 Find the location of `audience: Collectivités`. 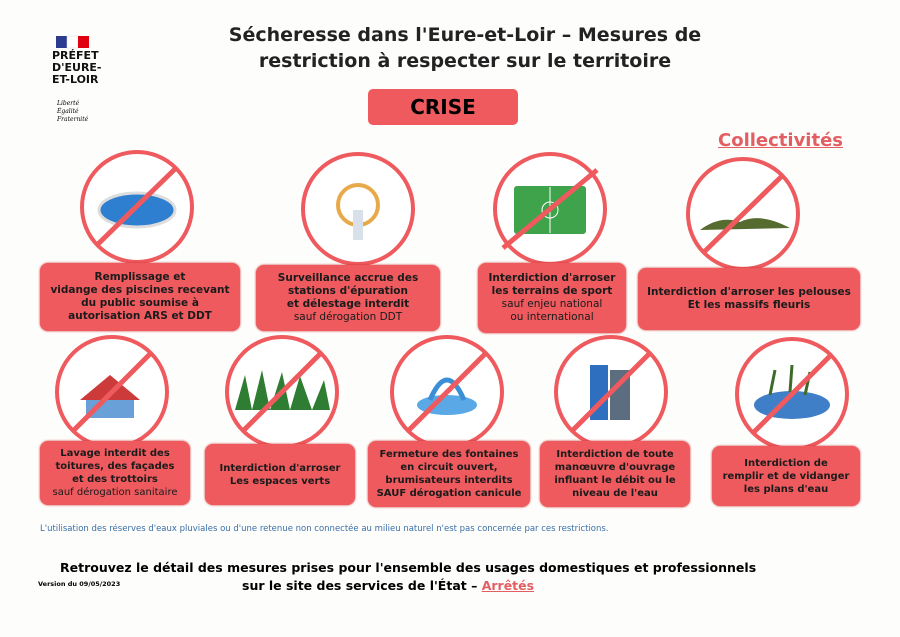

audience: Collectivités is located at coordinates (780, 140).